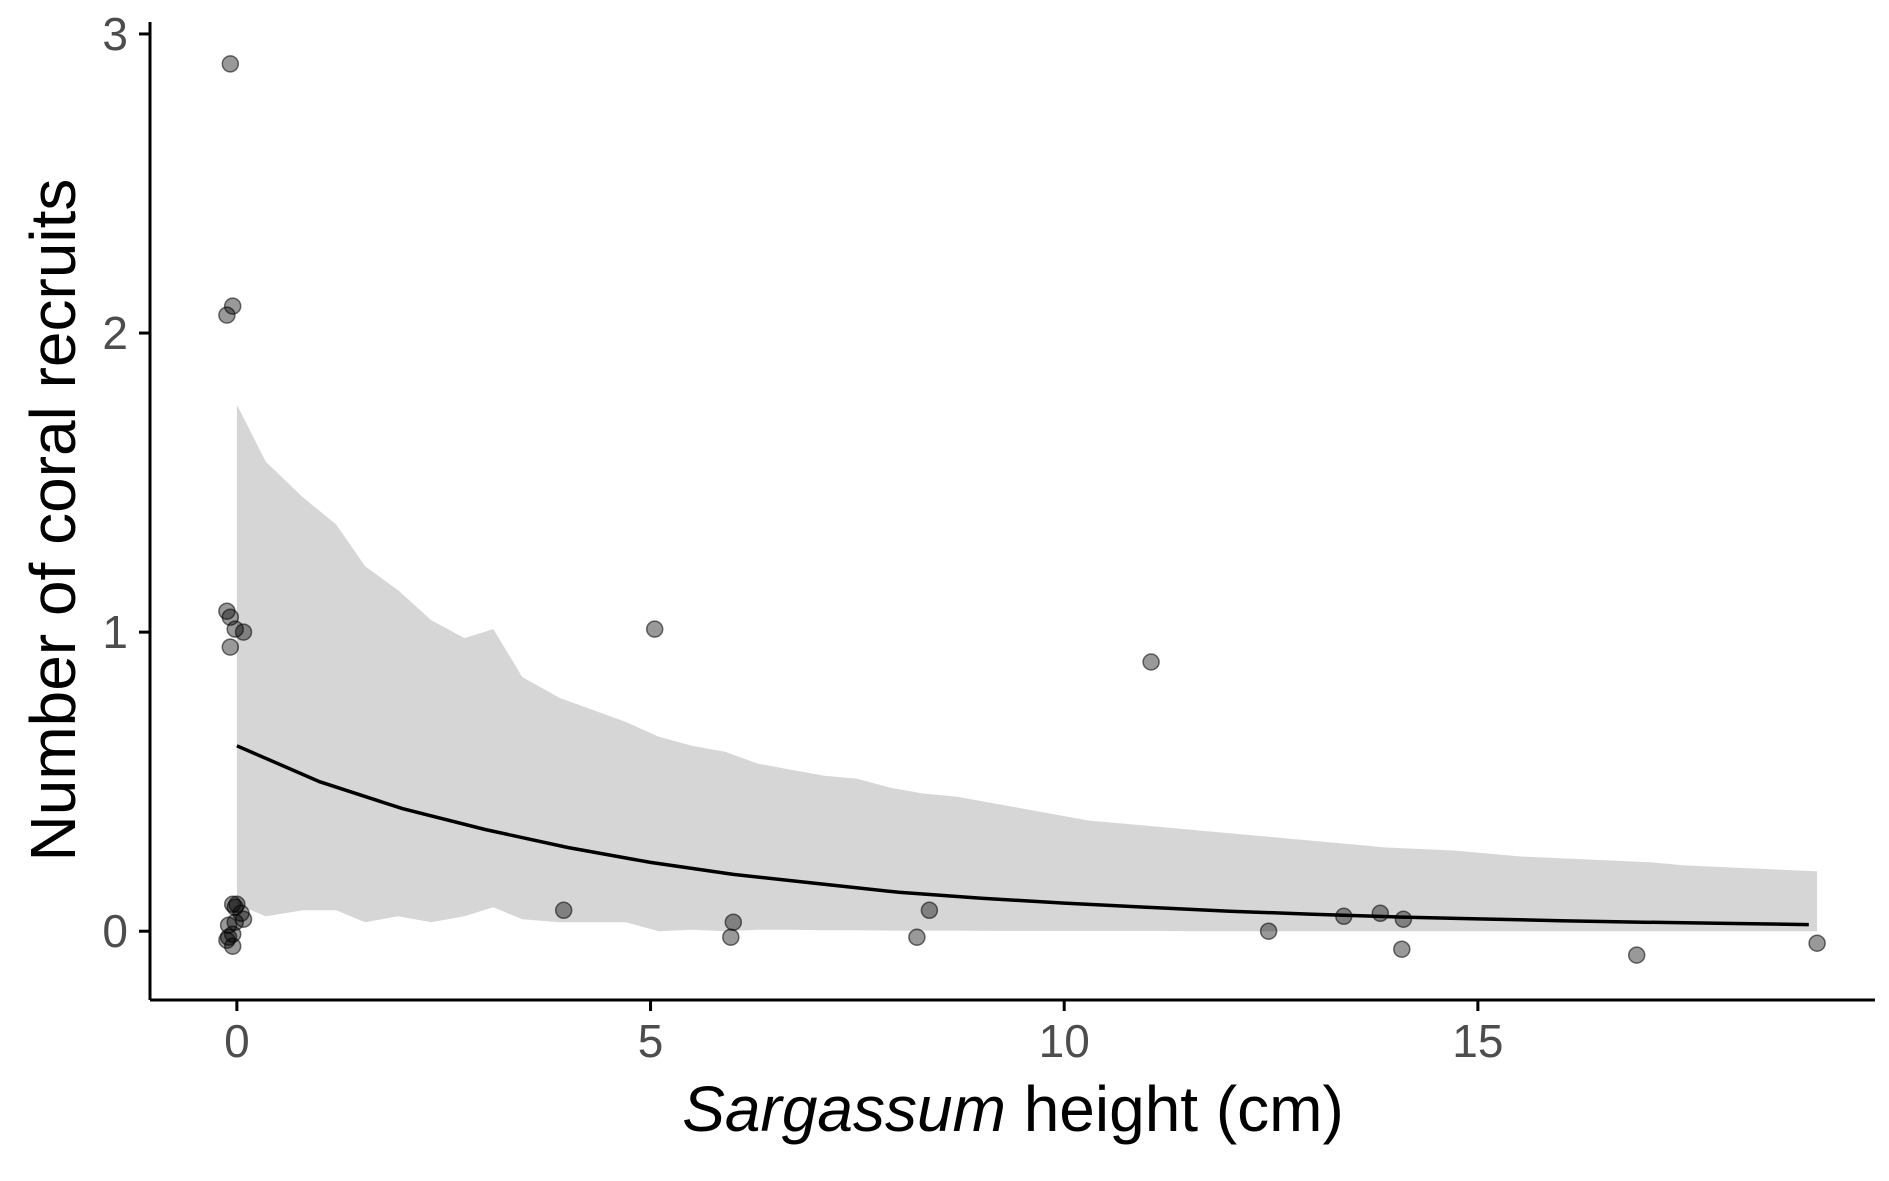 Image resolution: width=1889 pixels, height=1181 pixels. I want to click on y-axis-title: Number of coral recruits, so click(53, 520).